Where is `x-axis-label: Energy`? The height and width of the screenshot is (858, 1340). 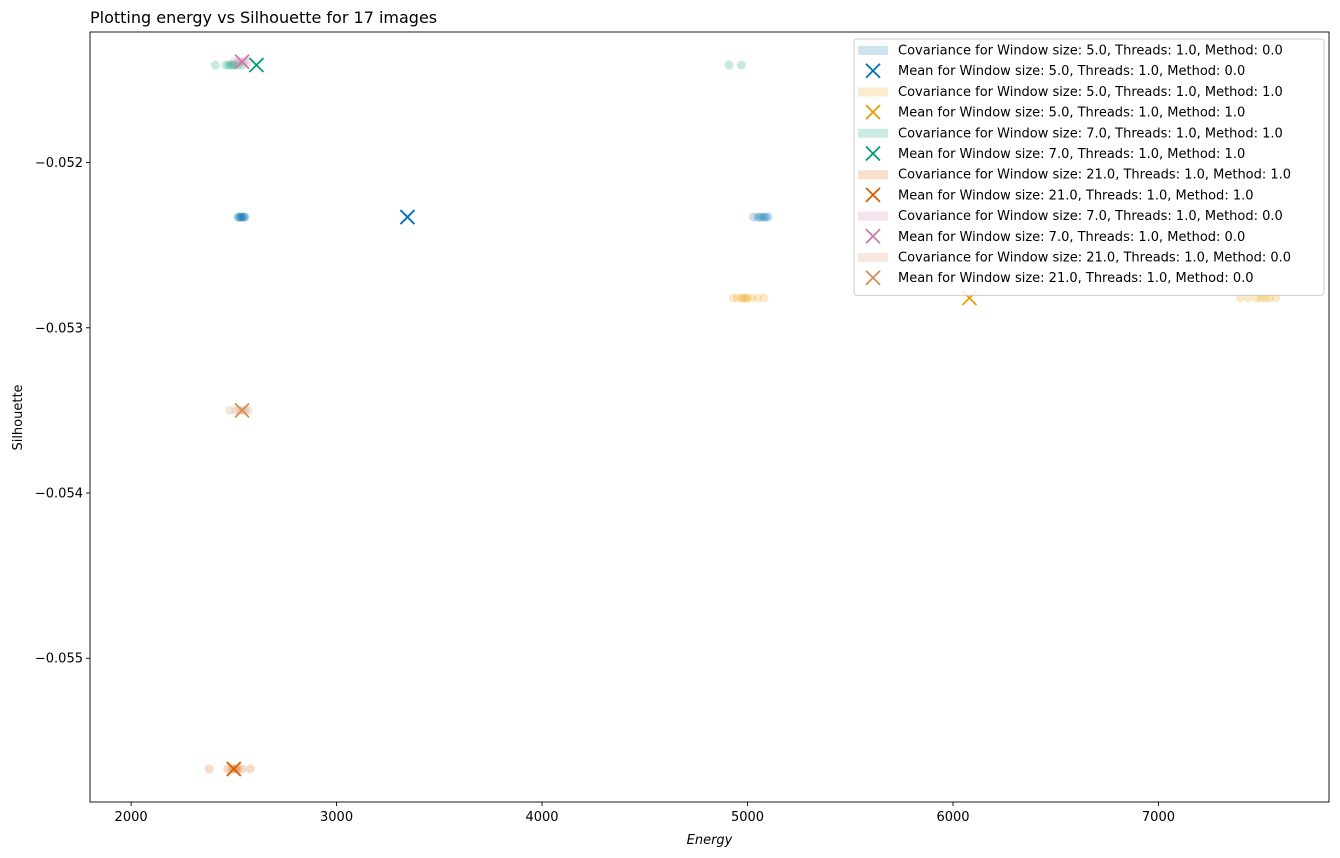
x-axis-label: Energy is located at coordinates (710, 840).